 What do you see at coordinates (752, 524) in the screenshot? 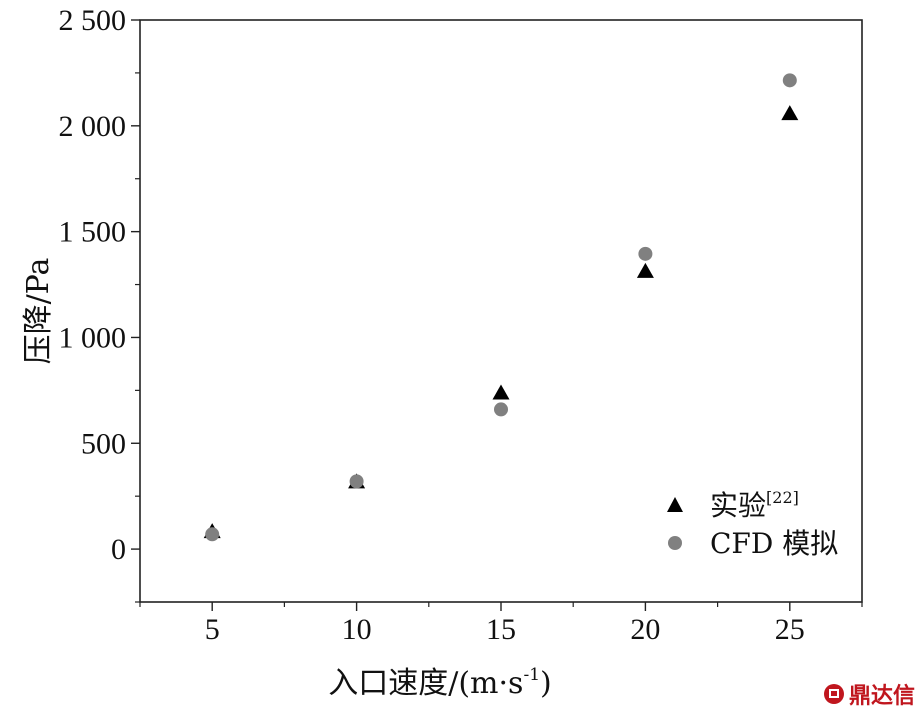
I see `legend: 实验[22] CFD 模拟` at bounding box center [752, 524].